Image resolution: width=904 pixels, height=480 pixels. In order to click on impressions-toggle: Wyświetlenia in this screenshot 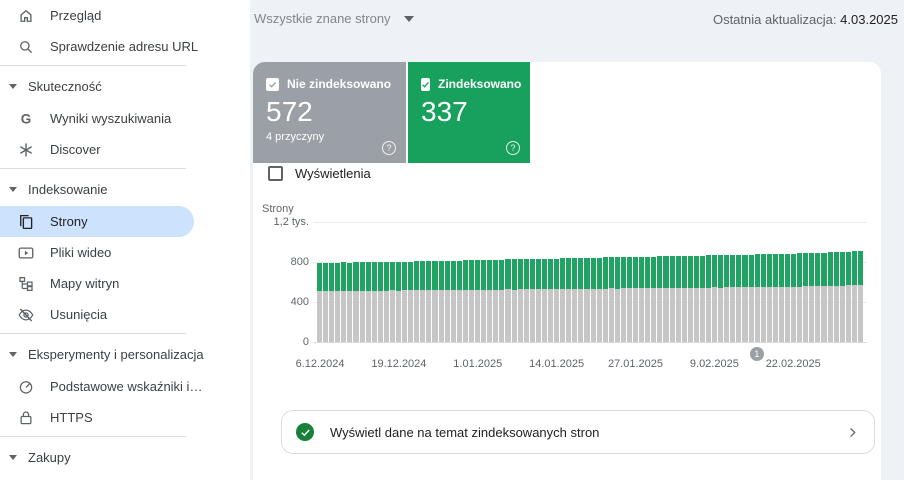, I will do `click(319, 173)`.